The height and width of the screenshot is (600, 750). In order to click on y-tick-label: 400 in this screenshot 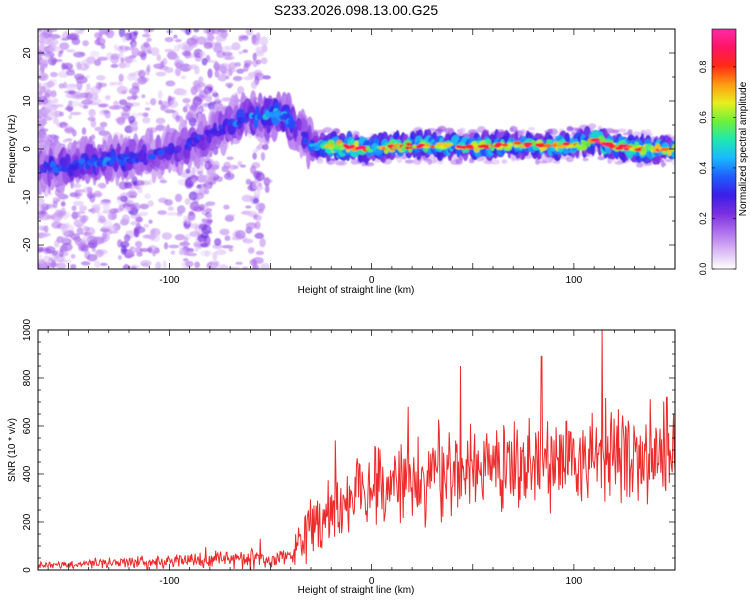, I will do `click(27, 473)`.